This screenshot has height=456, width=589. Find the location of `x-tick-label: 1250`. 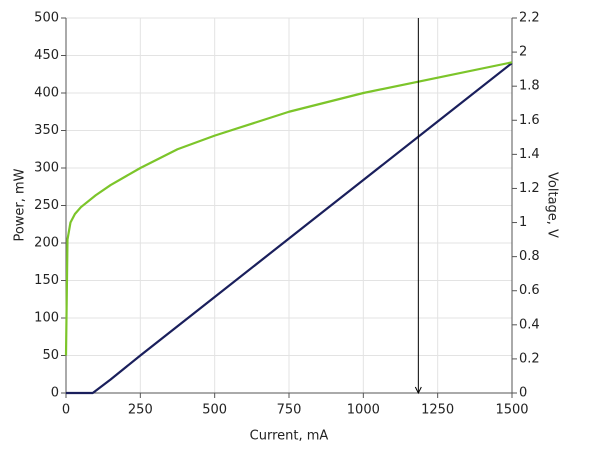

x-tick-label: 1250 is located at coordinates (437, 410).